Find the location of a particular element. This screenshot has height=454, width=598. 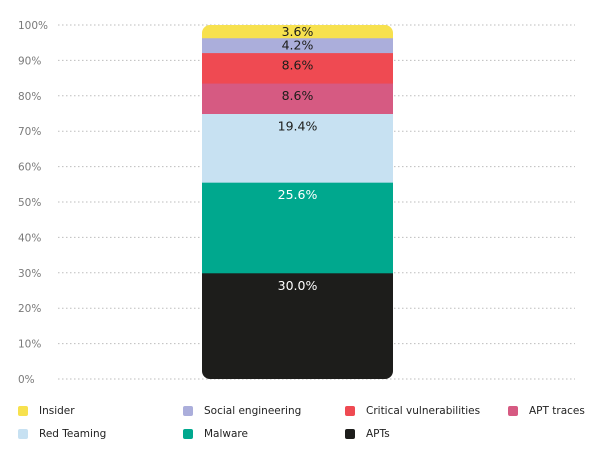

bar-segment-apt-traces is located at coordinates (297, 98).